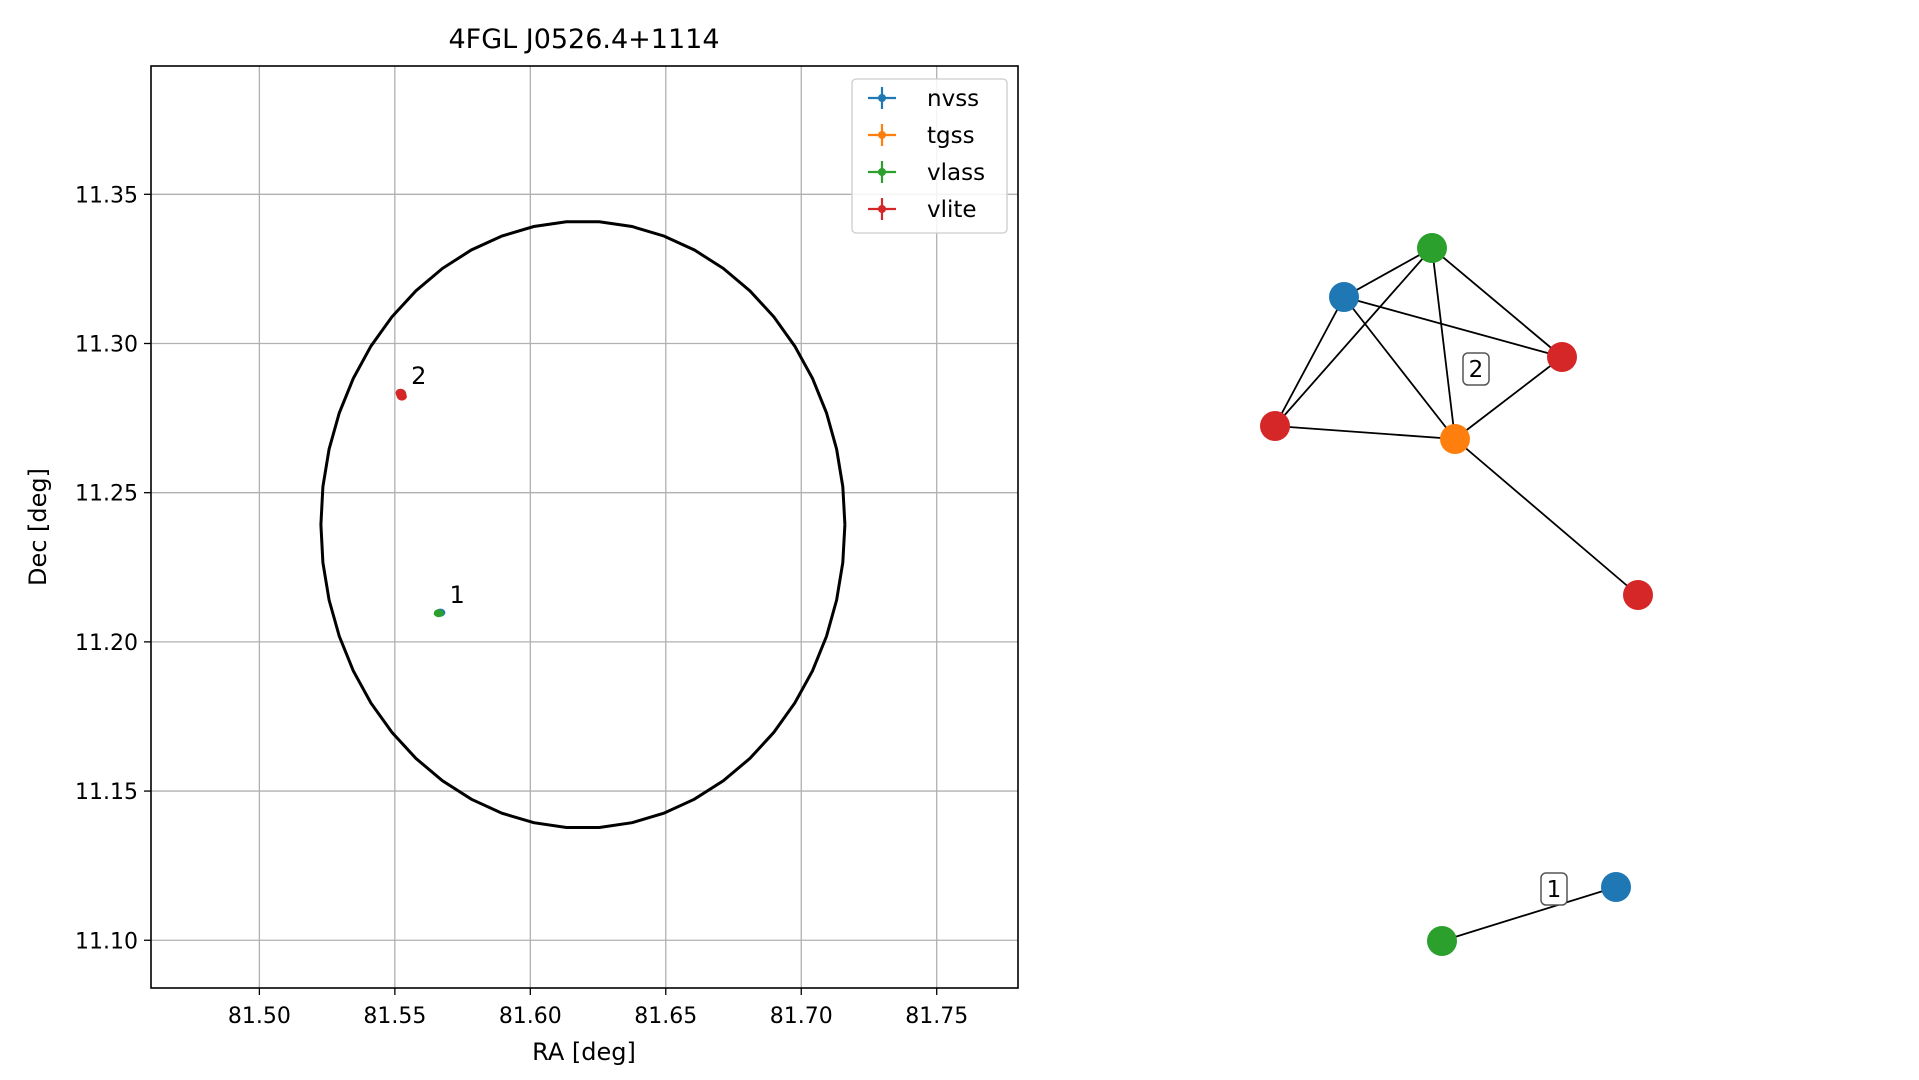  I want to click on data-point-vlass, so click(438, 613).